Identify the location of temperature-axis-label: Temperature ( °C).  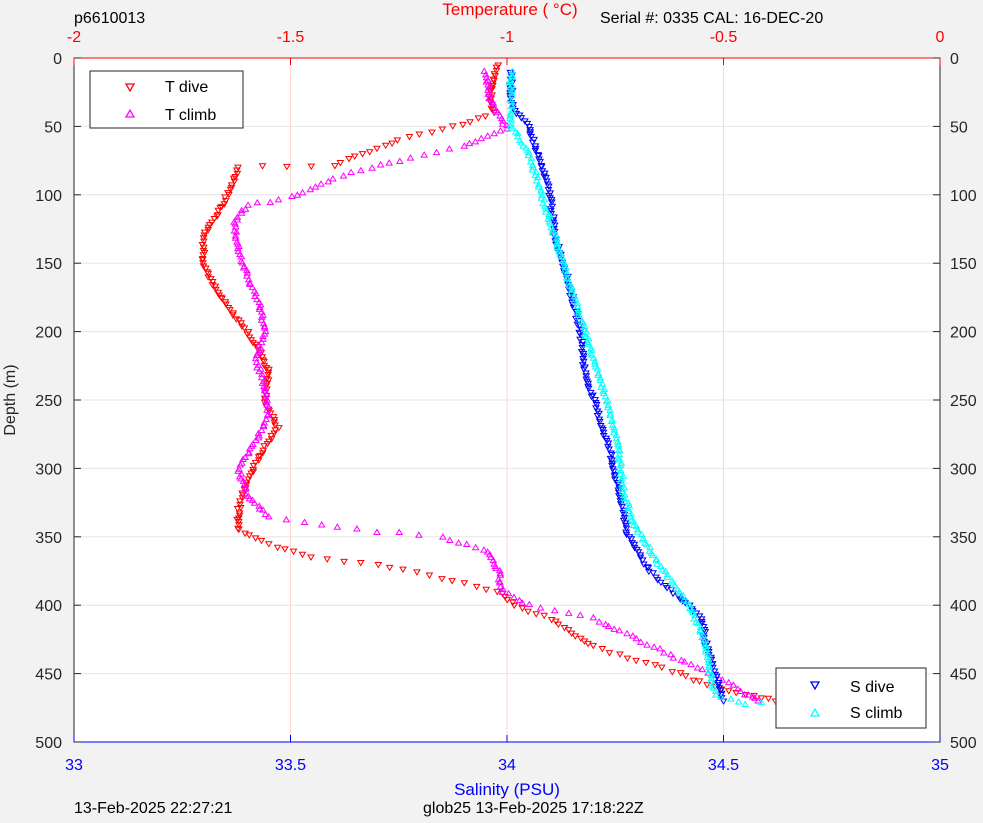
(509, 9).